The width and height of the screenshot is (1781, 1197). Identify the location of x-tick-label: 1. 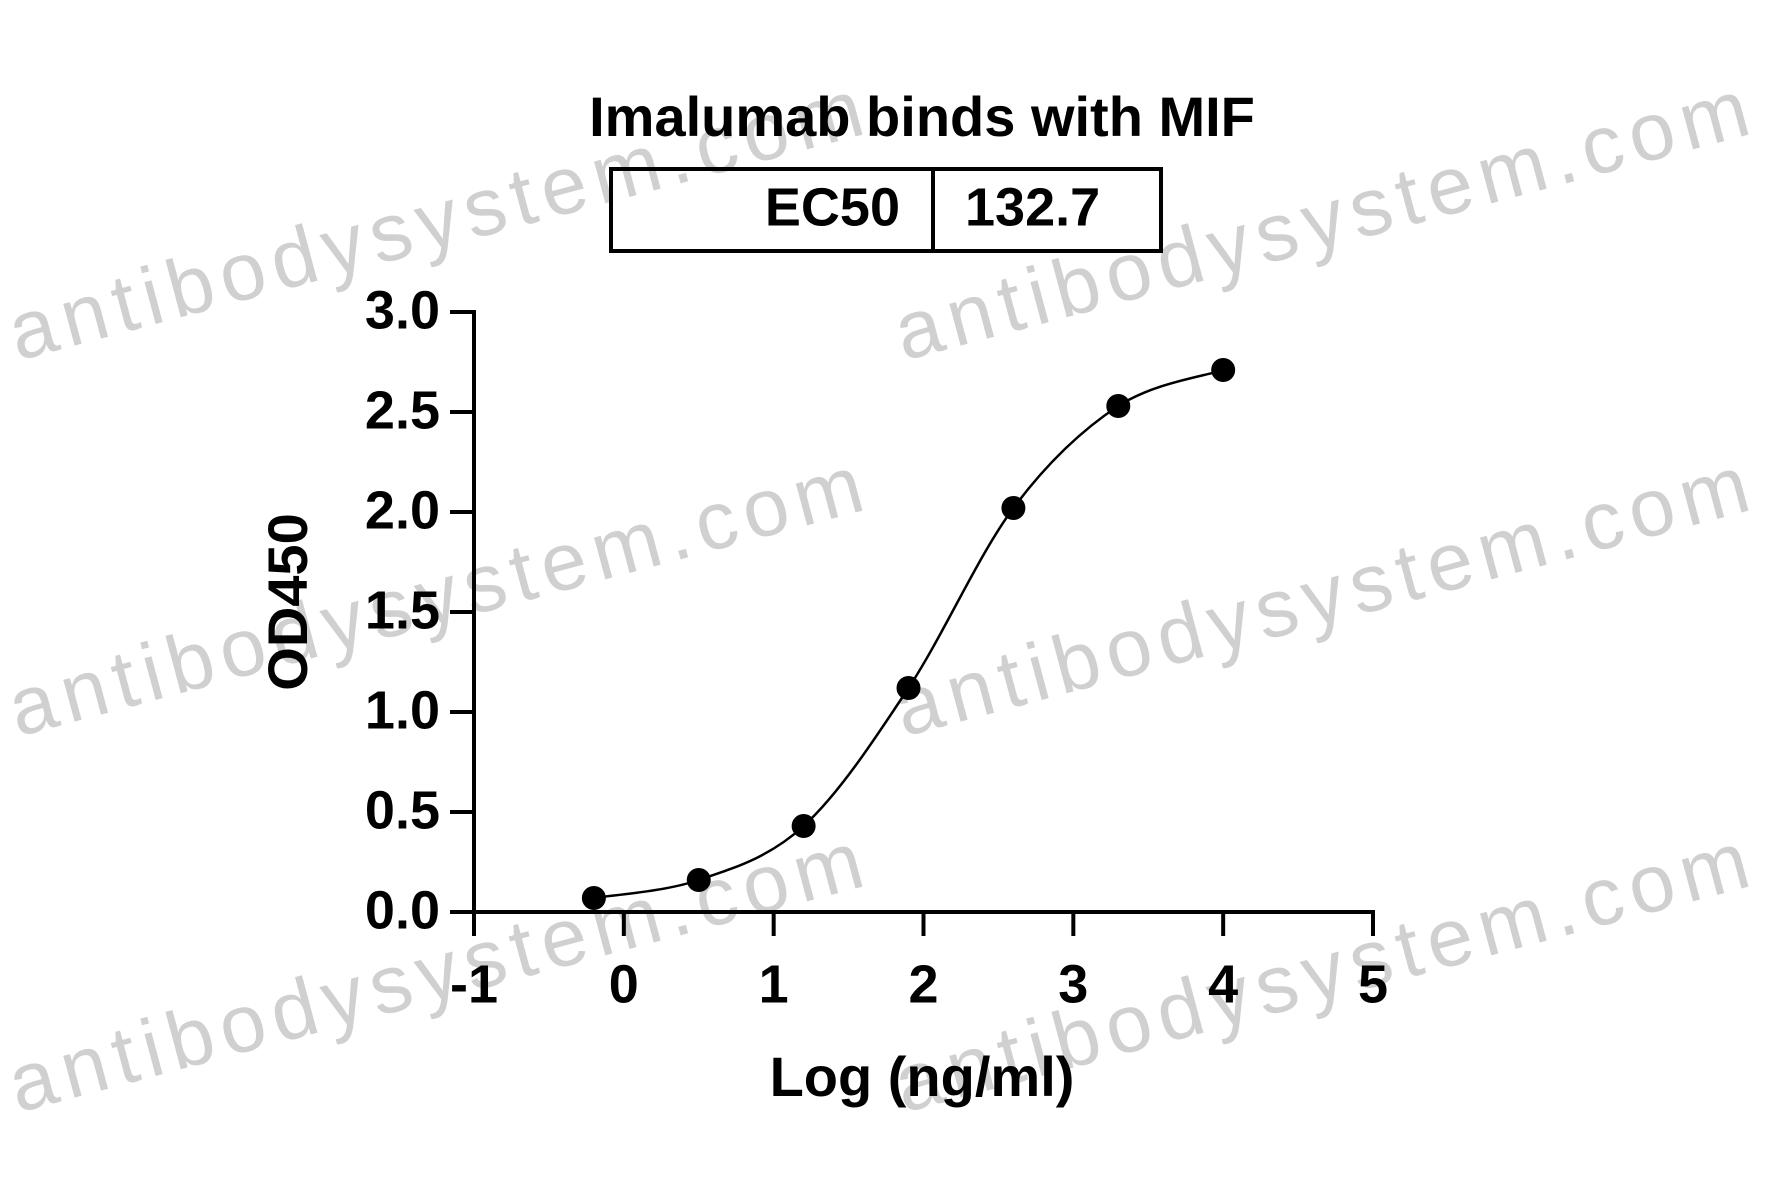
(774, 984).